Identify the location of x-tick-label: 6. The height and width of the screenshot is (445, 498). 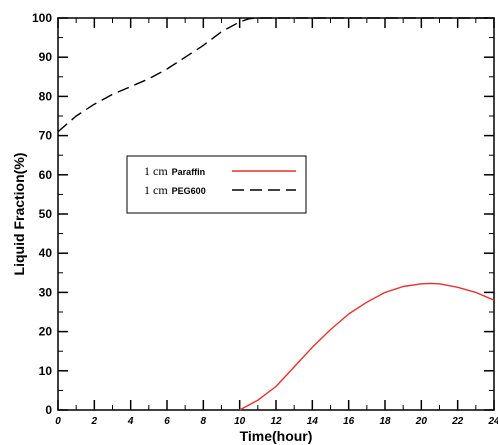
(167, 421).